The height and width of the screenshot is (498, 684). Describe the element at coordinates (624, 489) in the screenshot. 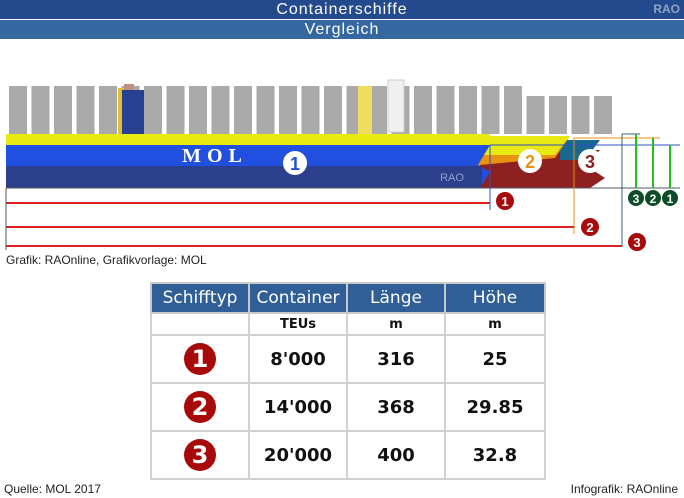

I see `infographic-credit: Infografik: RAOnline` at that location.